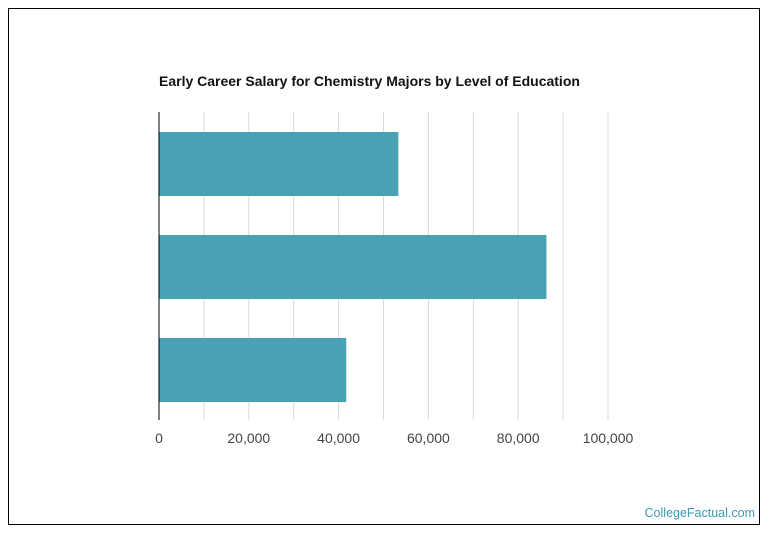  What do you see at coordinates (159, 438) in the screenshot?
I see `x-tick-label: 0` at bounding box center [159, 438].